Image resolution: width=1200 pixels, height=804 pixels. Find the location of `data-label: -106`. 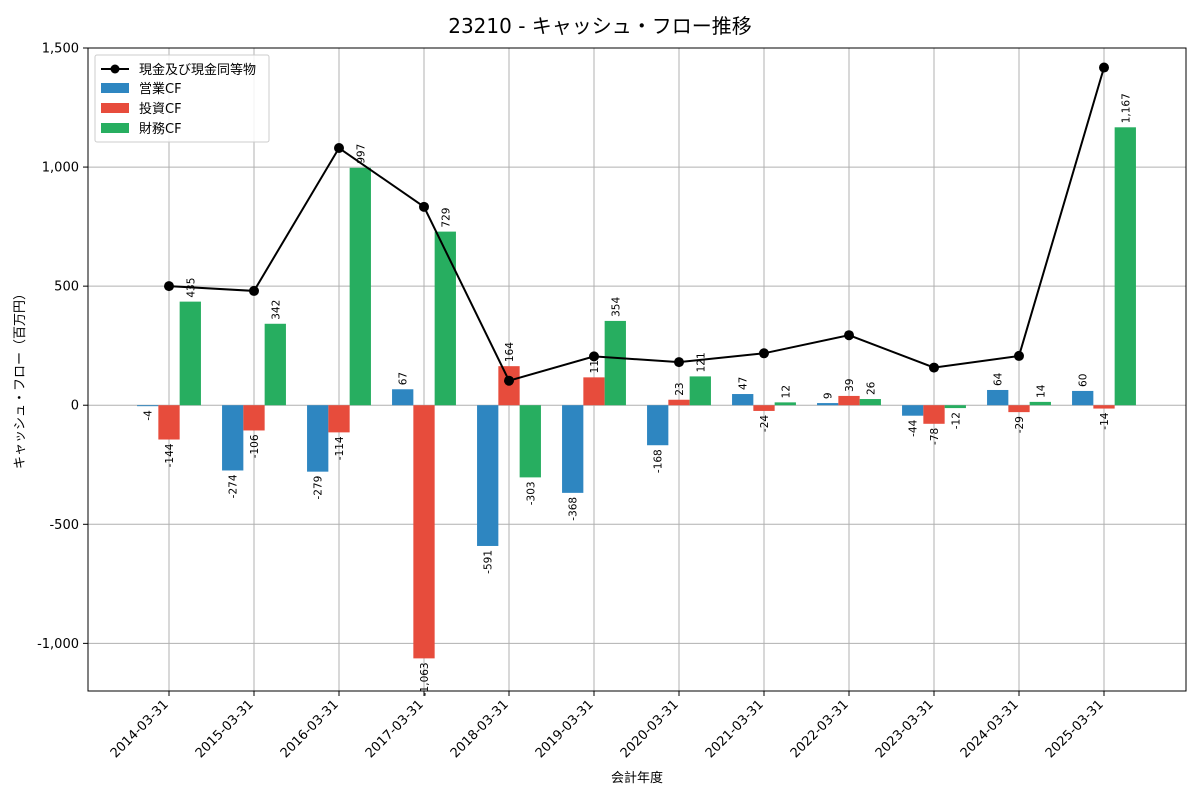

data-label: -106 is located at coordinates (255, 446).